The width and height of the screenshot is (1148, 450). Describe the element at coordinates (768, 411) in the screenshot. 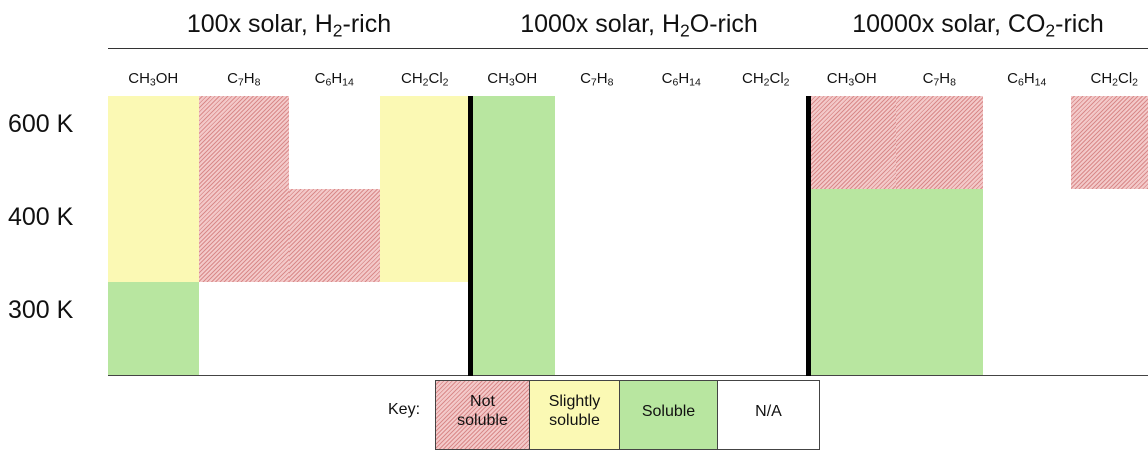

I see `key-label: N/A` at that location.